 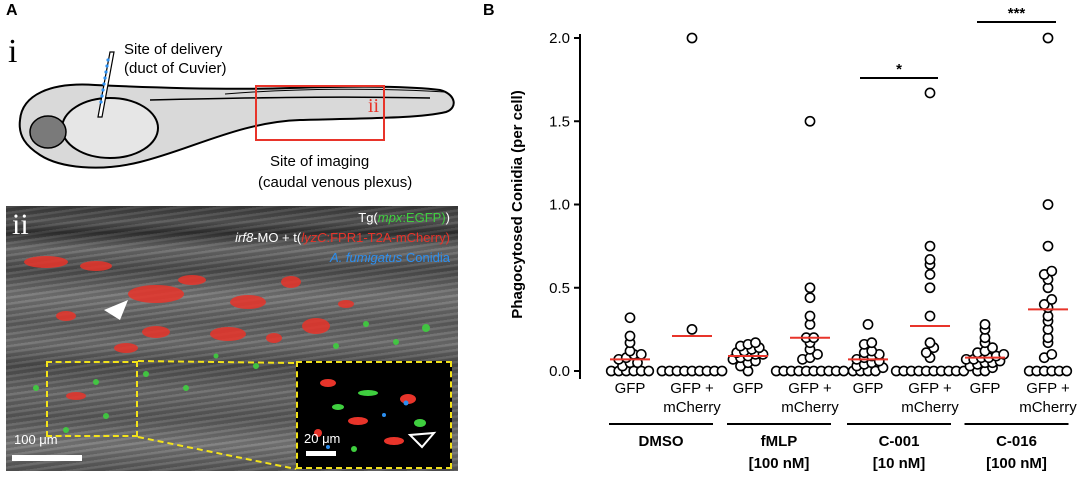 What do you see at coordinates (559, 205) in the screenshot?
I see `y-tick-label: 1.0` at bounding box center [559, 205].